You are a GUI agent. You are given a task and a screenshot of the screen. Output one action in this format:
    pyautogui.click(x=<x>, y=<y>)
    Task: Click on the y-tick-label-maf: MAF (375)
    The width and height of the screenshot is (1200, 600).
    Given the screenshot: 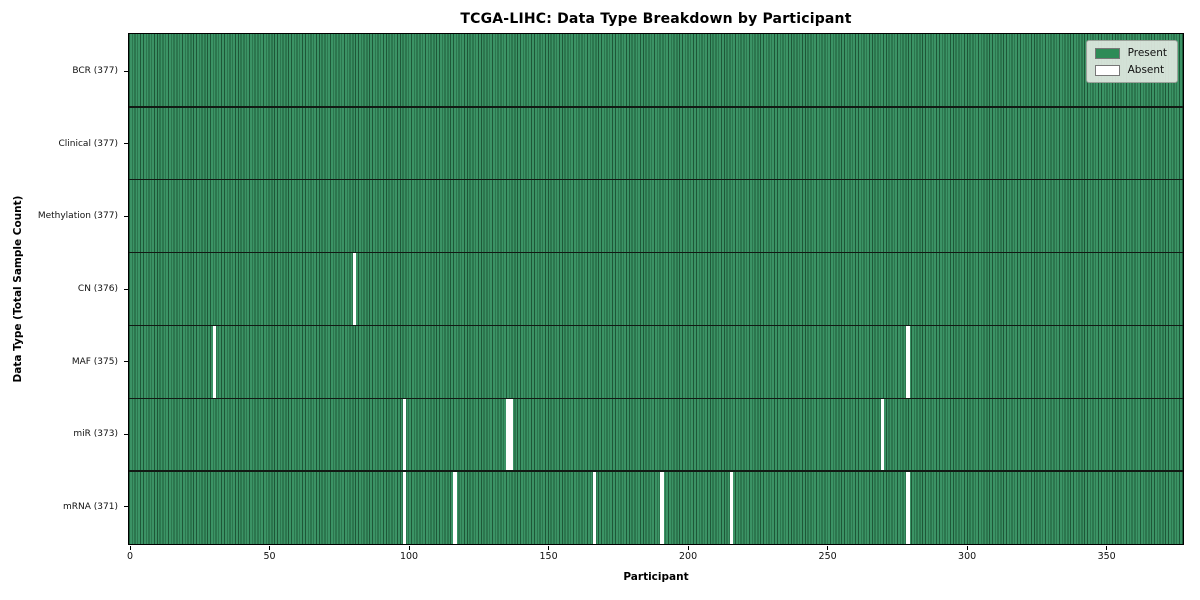 What is the action you would take?
    pyautogui.click(x=94, y=361)
    